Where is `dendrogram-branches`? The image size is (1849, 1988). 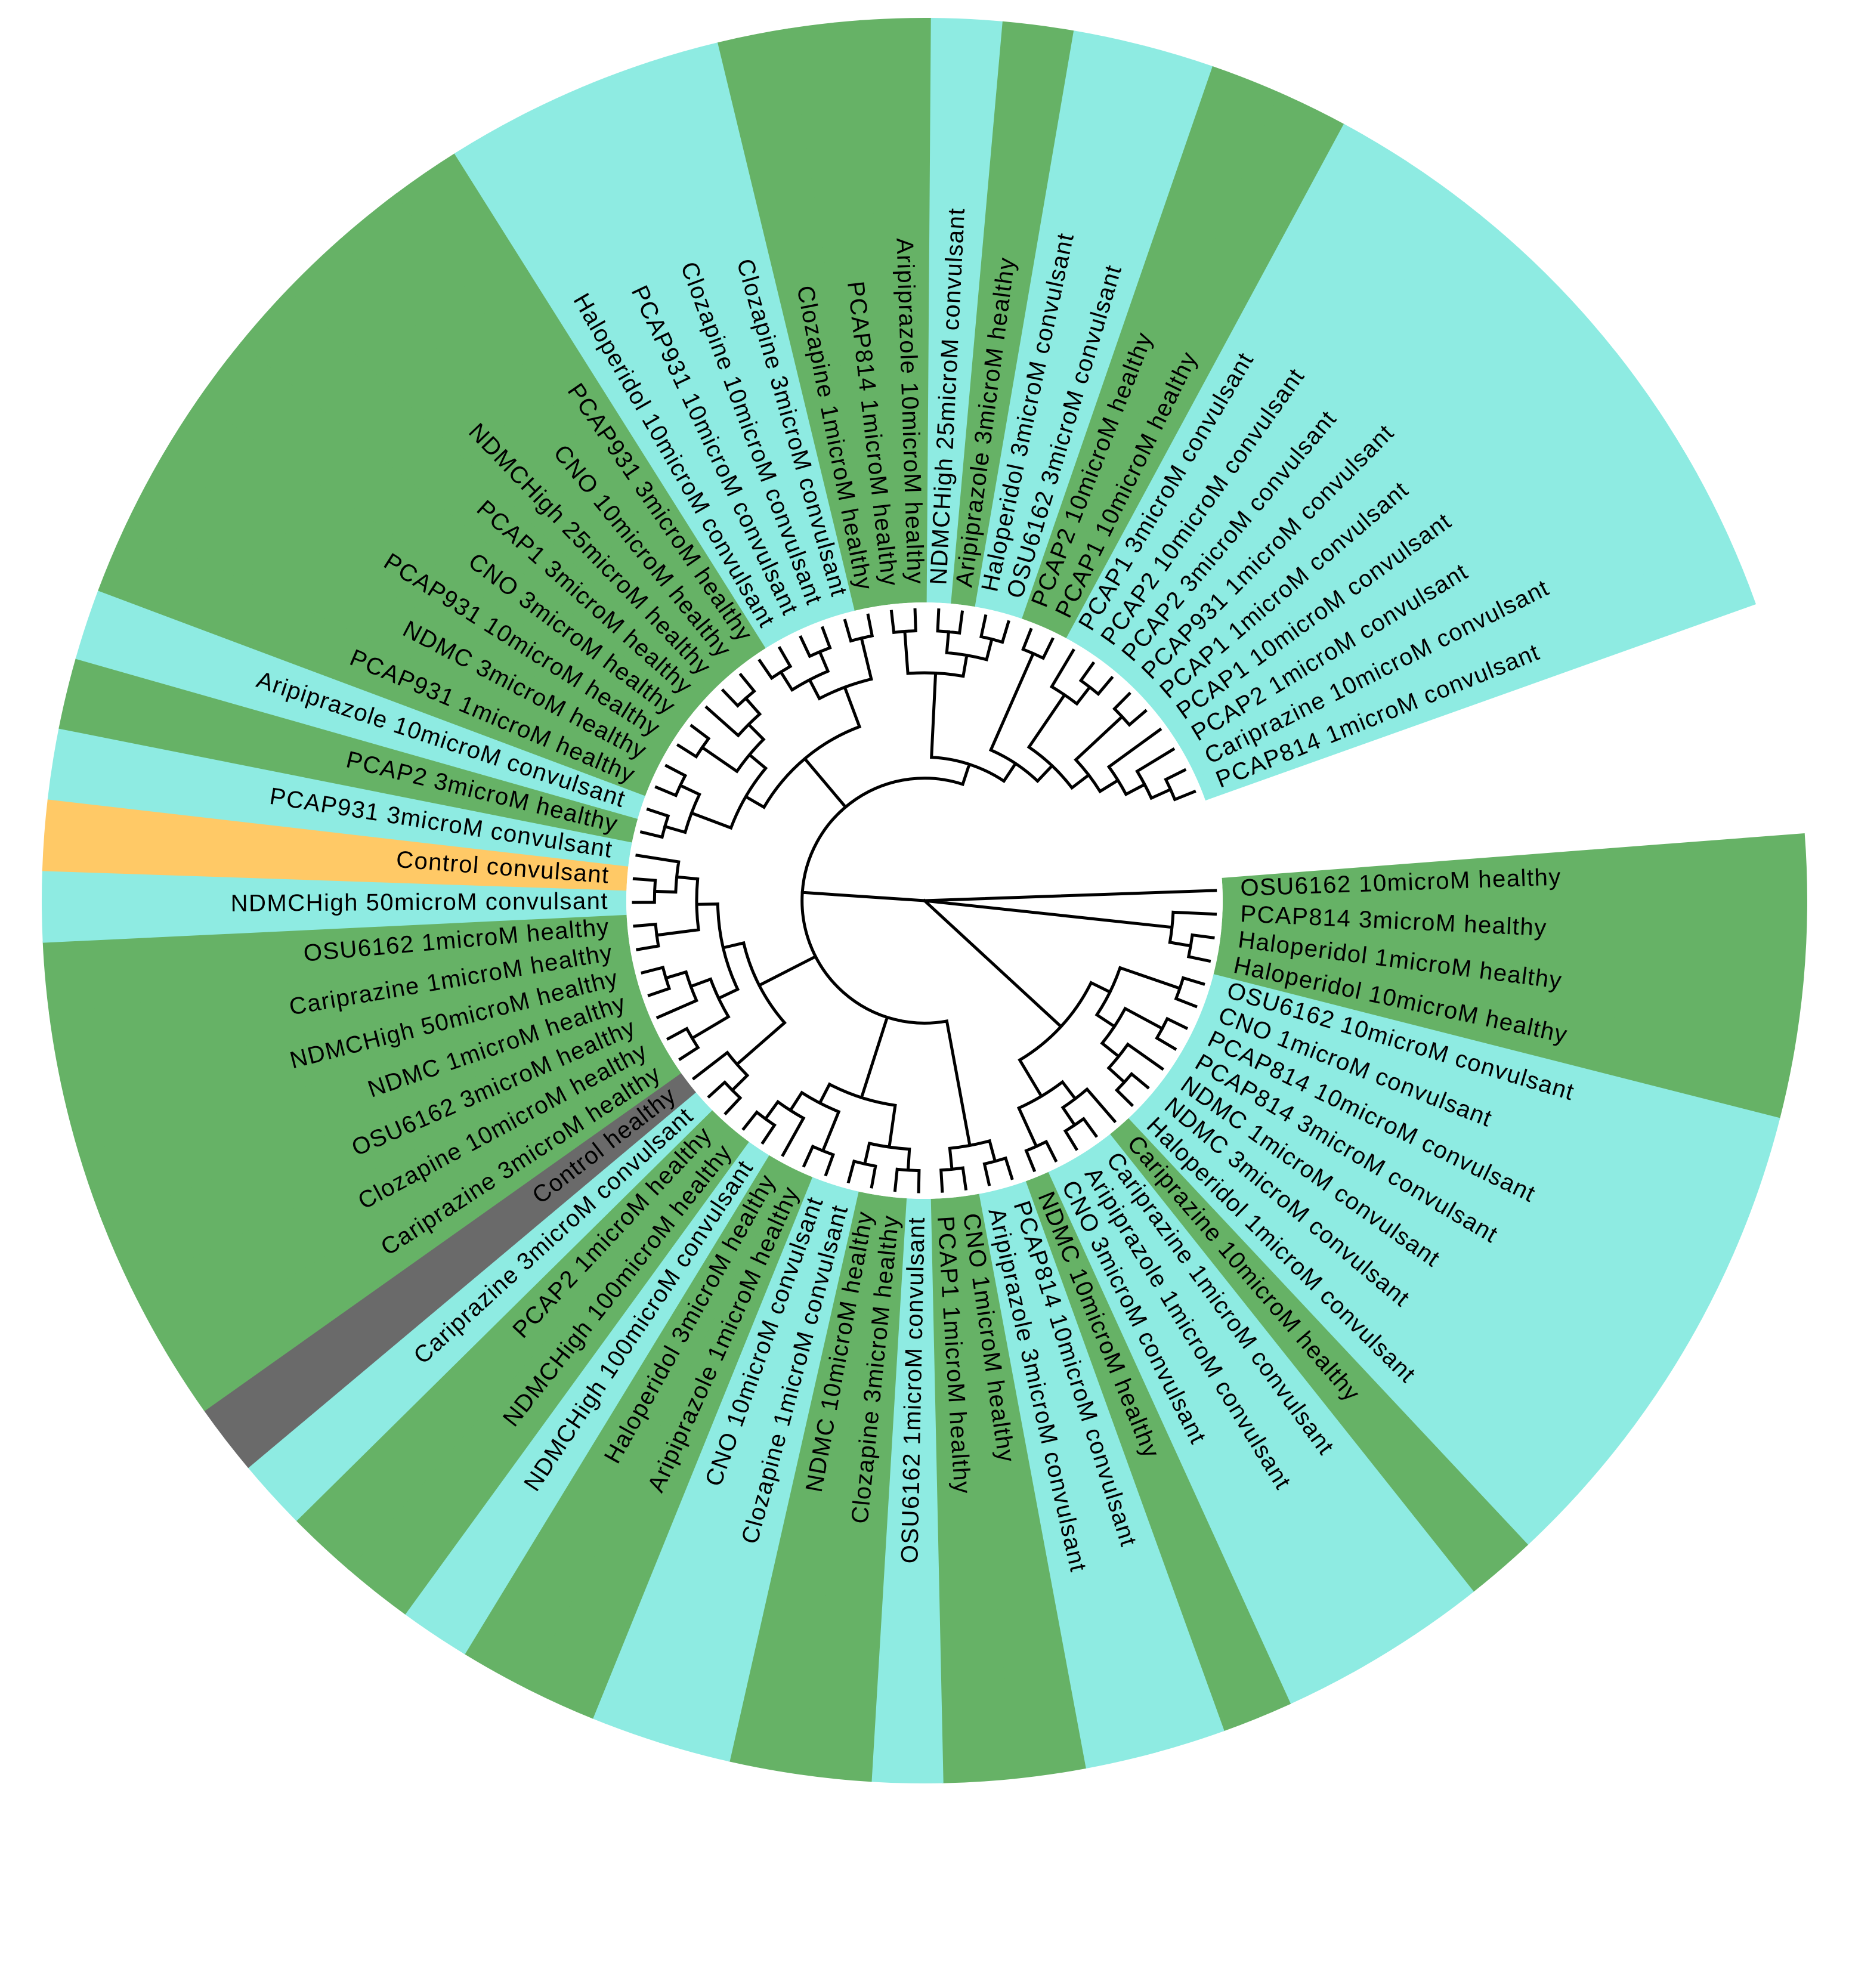 dendrogram-branches is located at coordinates (924, 901).